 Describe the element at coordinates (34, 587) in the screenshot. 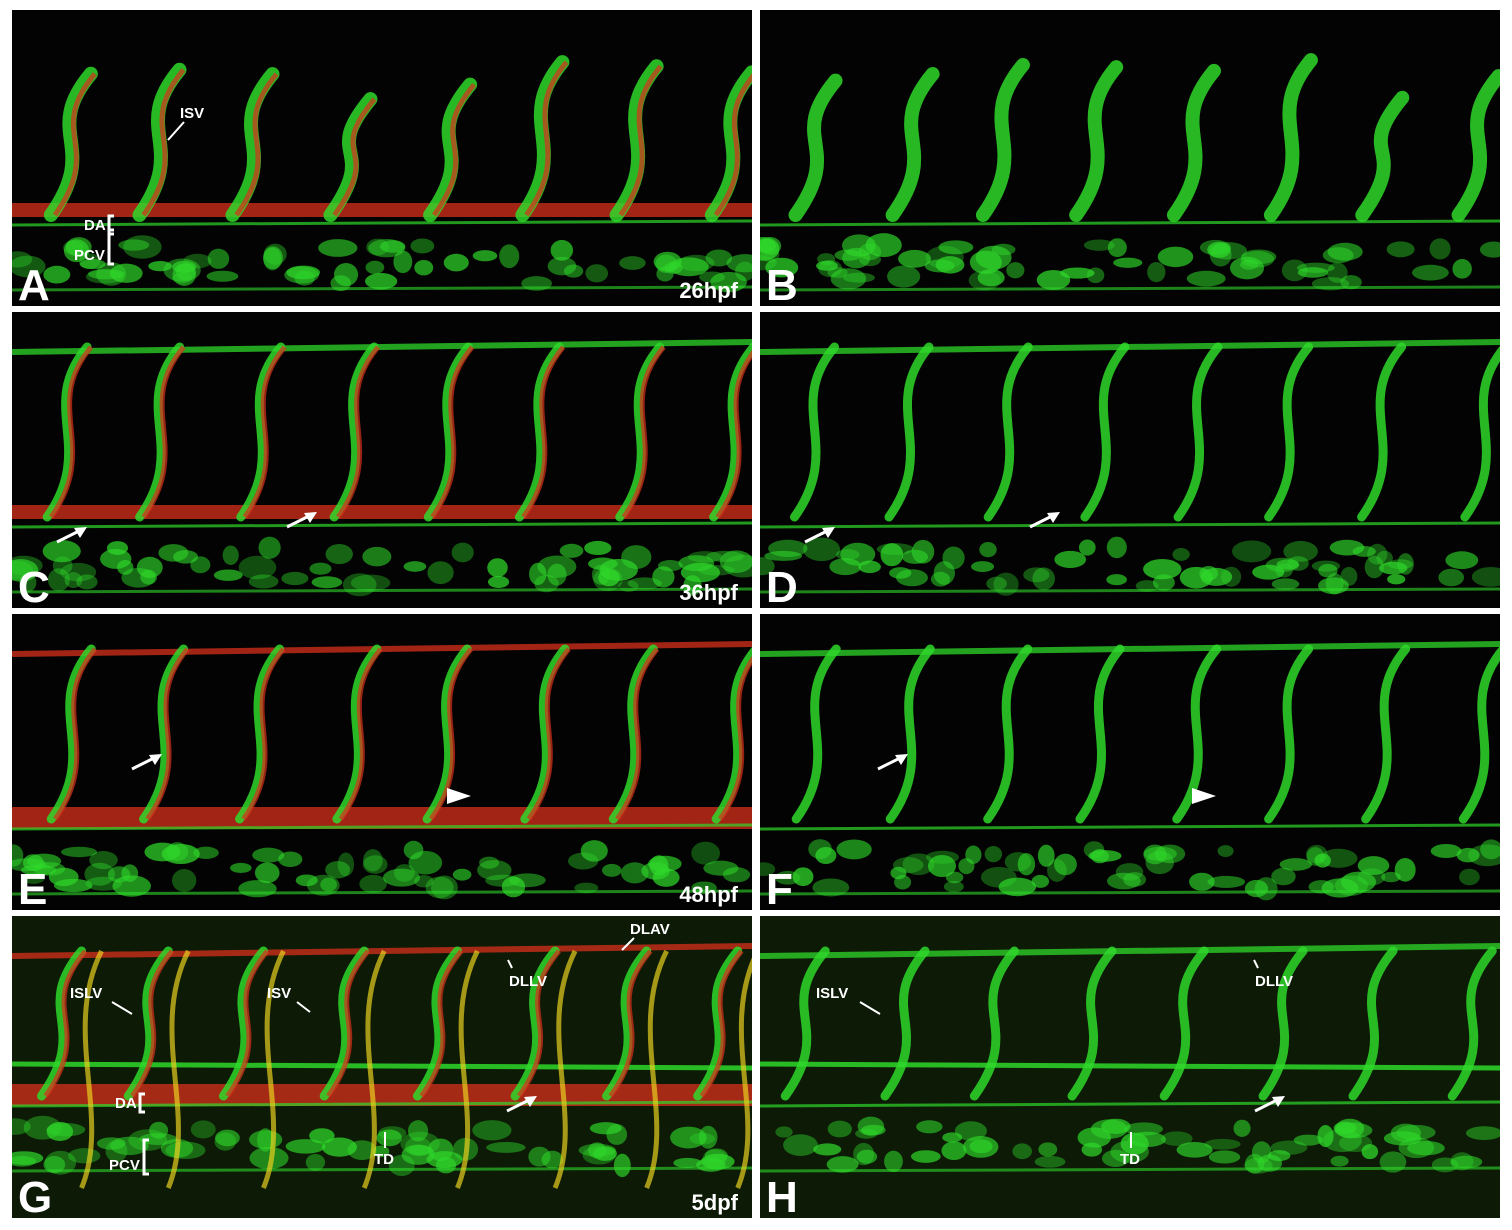

I see `panel-letter: C` at that location.